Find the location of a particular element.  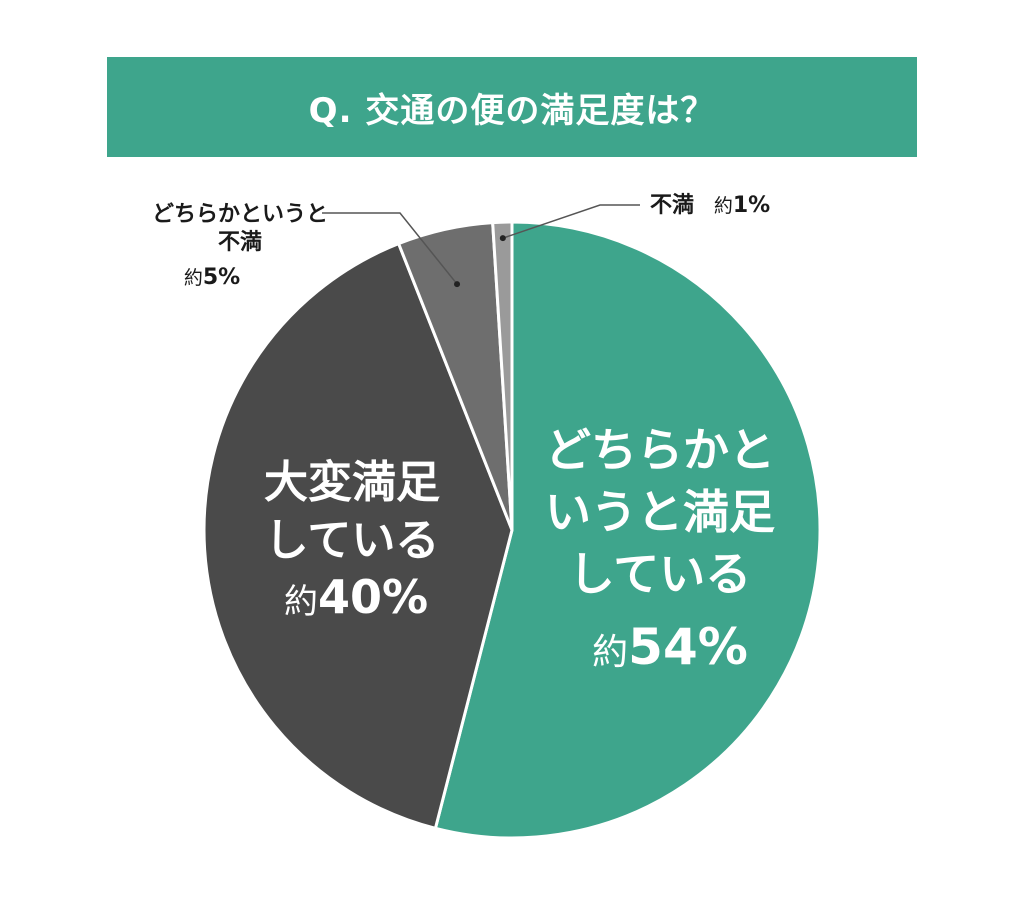

leader-line-somewhat-dissatisfied-dot is located at coordinates (457, 284).